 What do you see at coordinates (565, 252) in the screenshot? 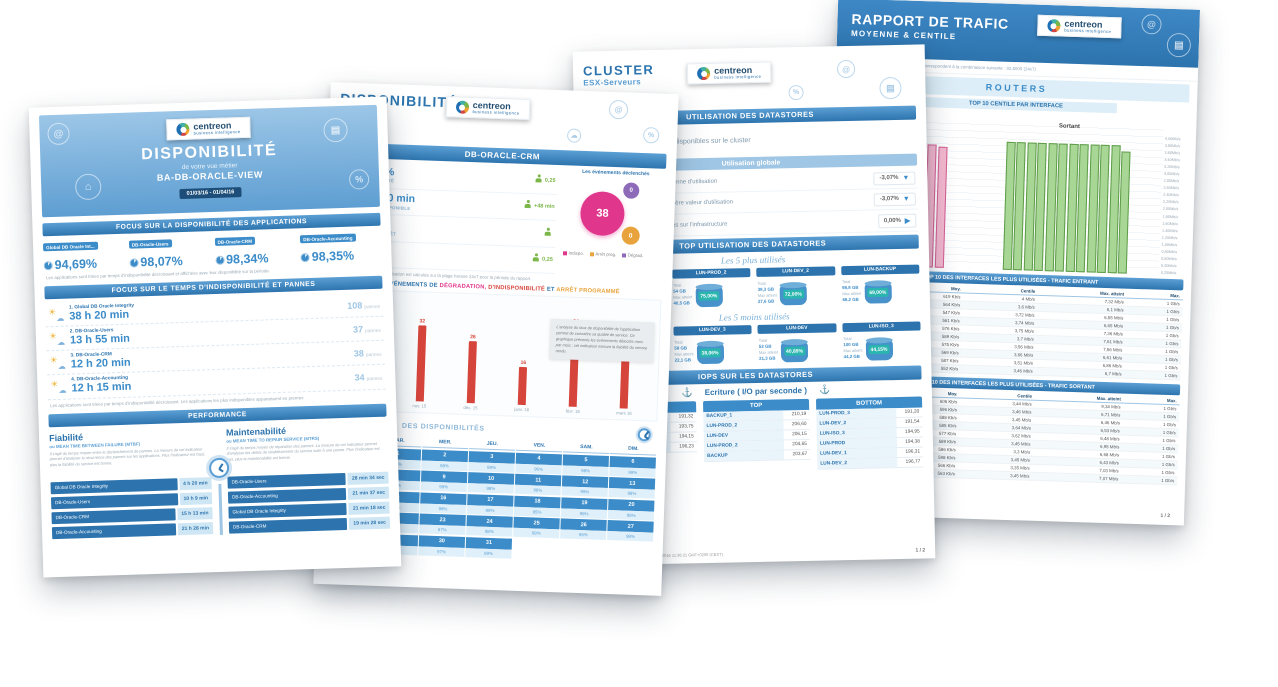
I see `legend-swatch-indispo` at bounding box center [565, 252].